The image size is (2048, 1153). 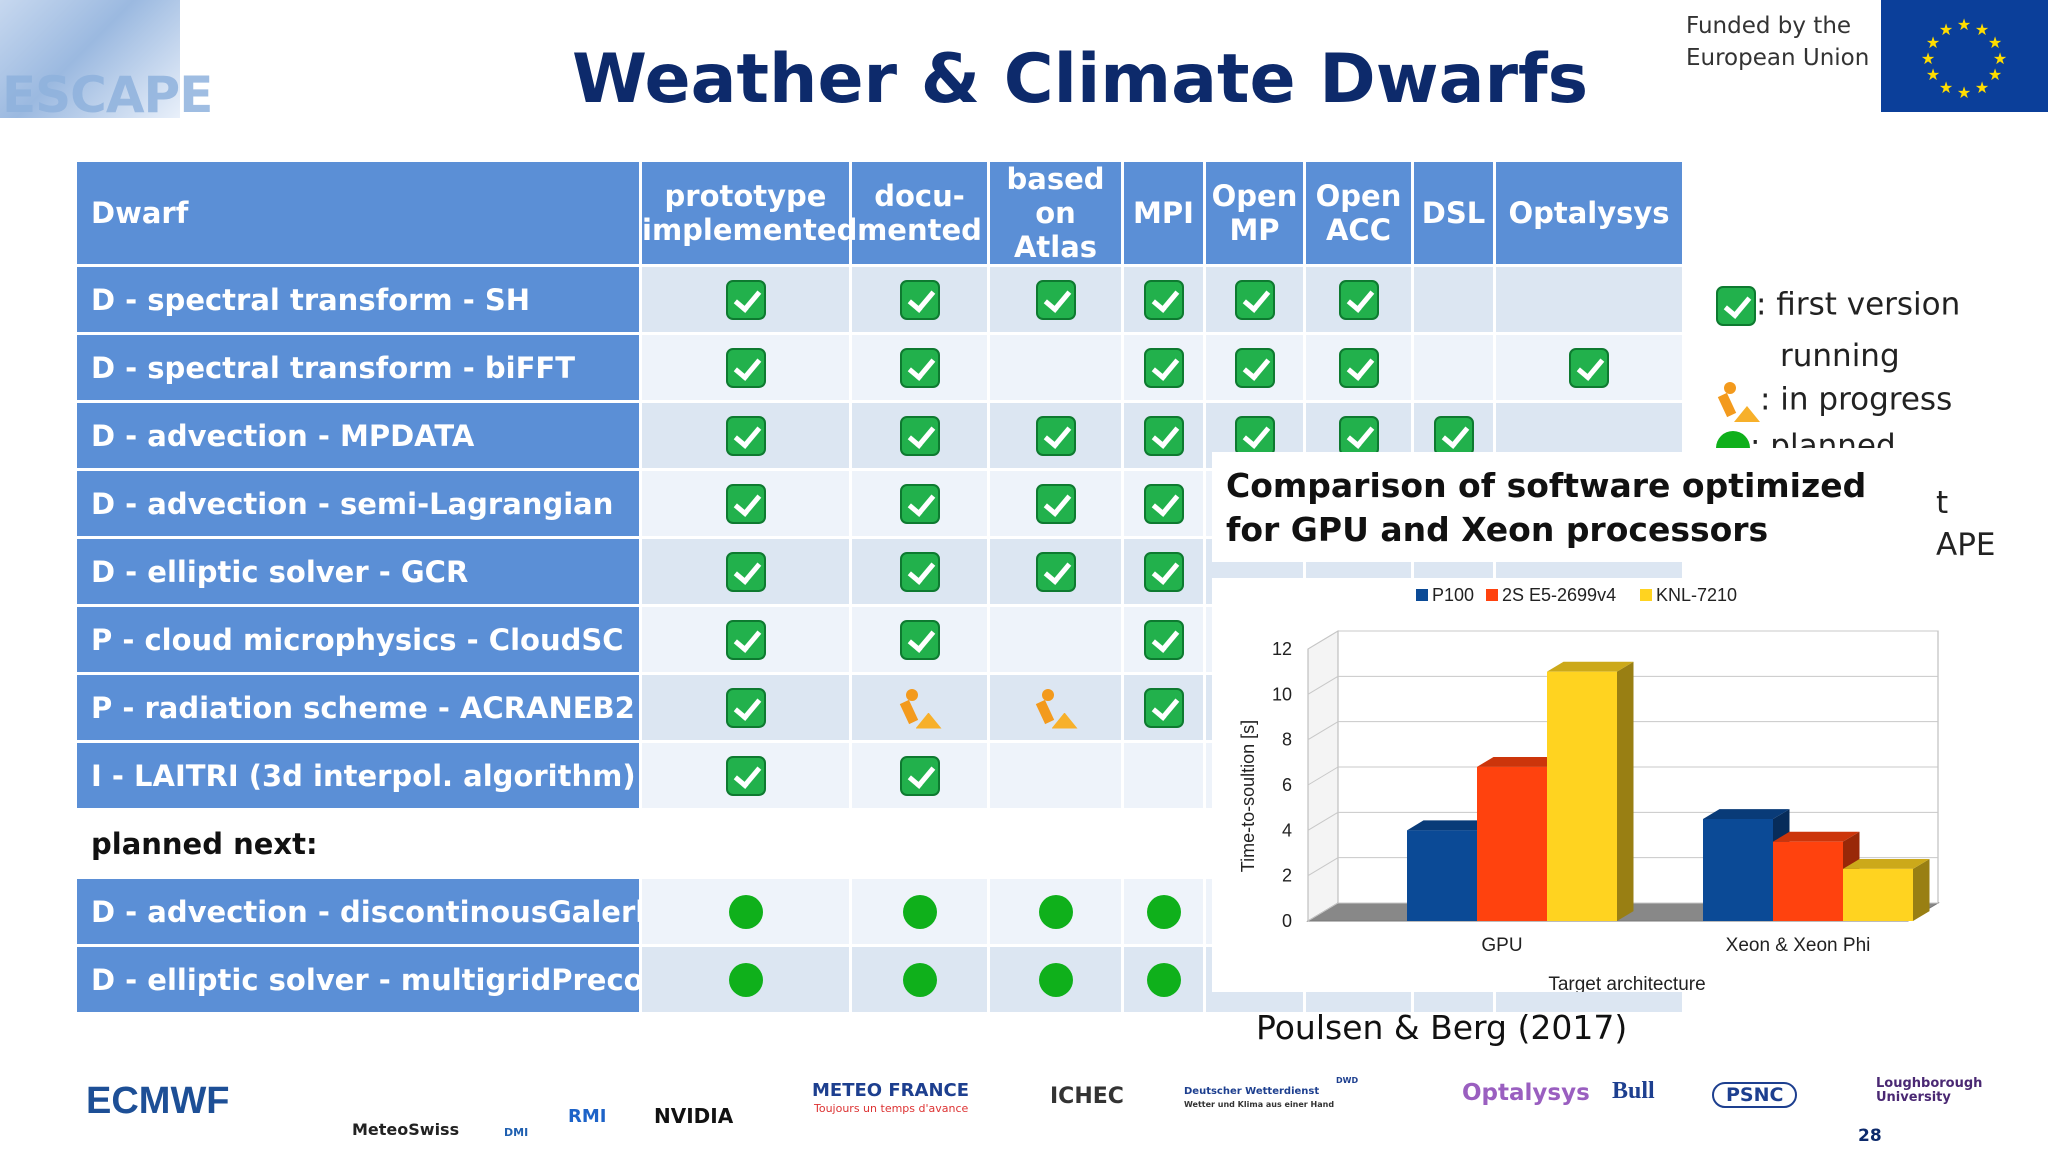 I want to click on dmi-logo: DMI, so click(x=516, y=1132).